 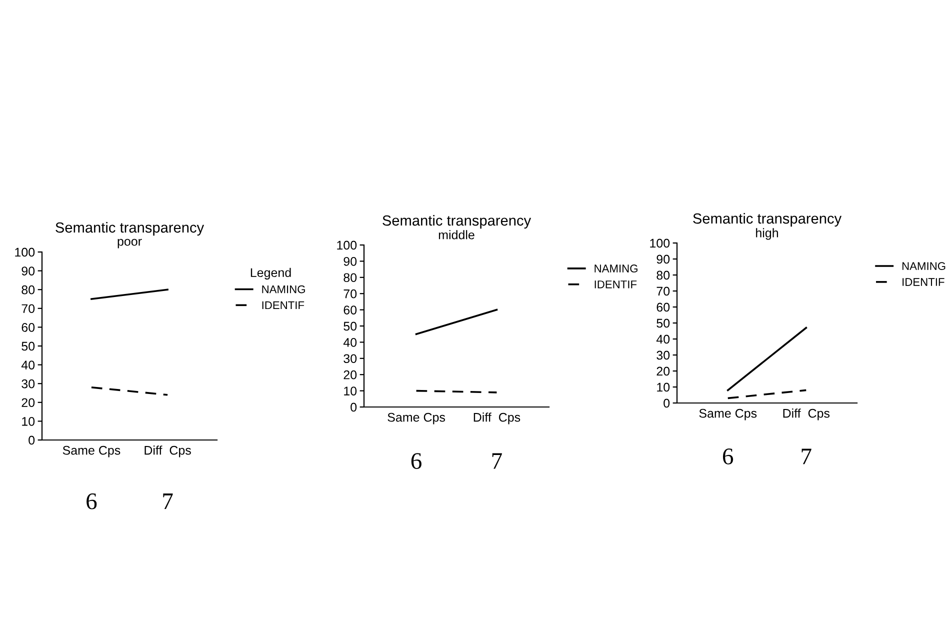 What do you see at coordinates (270, 274) in the screenshot?
I see `legend-title: Legend` at bounding box center [270, 274].